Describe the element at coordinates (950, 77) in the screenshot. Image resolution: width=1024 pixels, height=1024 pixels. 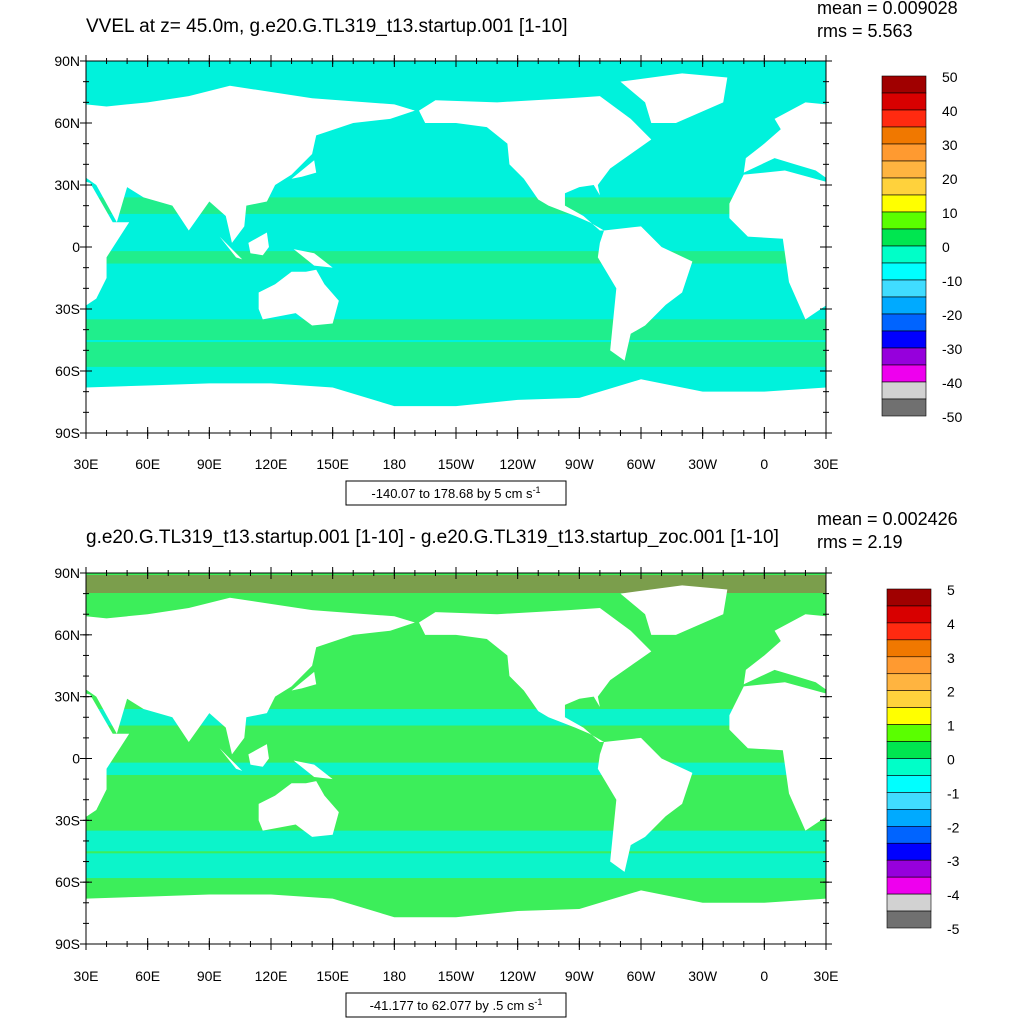
I see `colorbar-label: 50` at that location.